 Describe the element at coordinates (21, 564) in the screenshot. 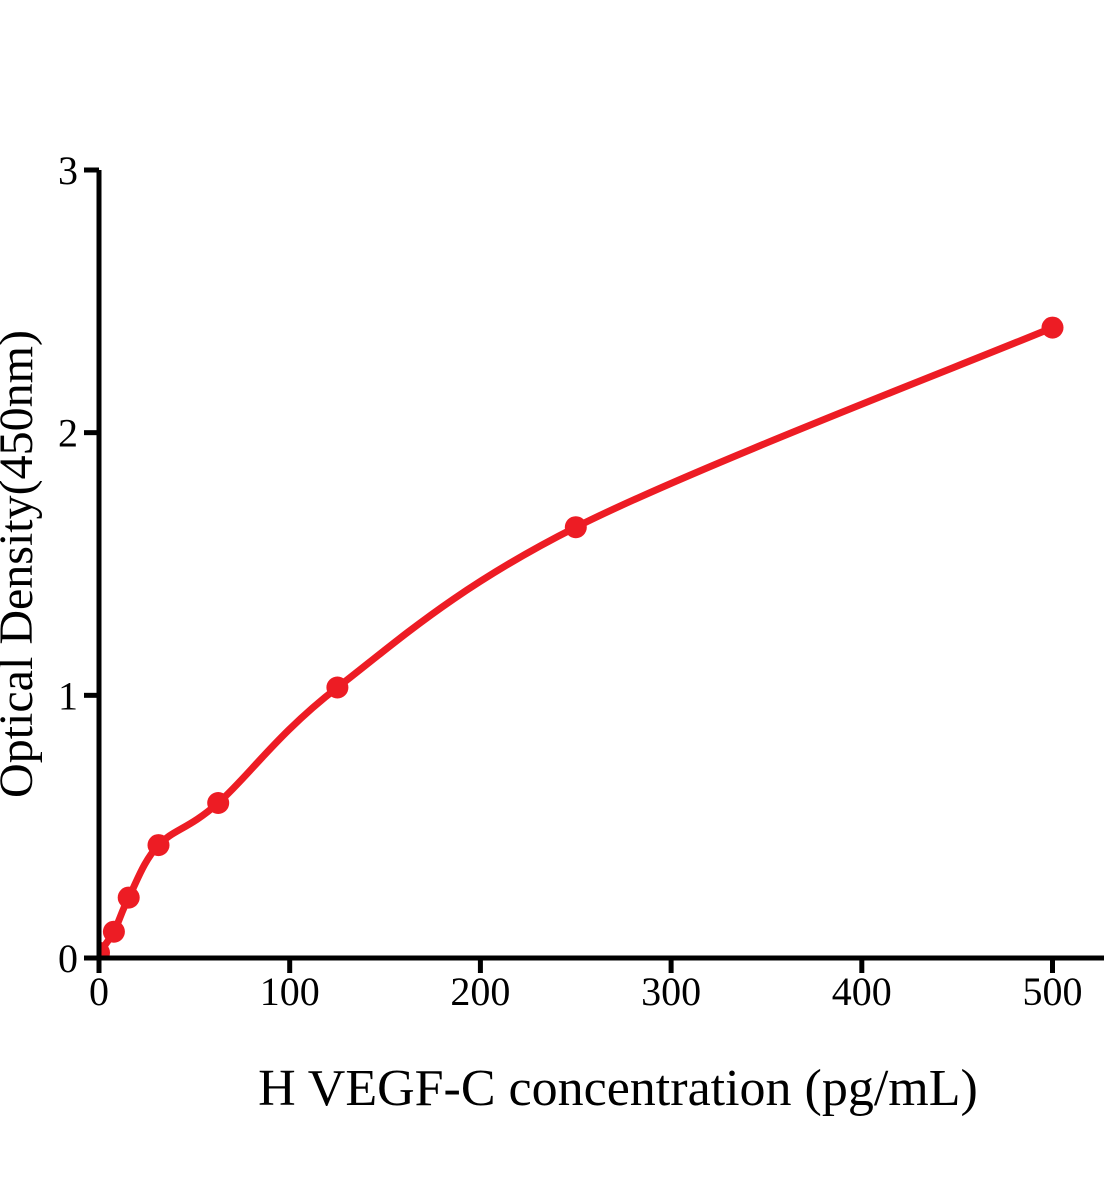

I see `y-axis-title: Optical Density(450nm)` at that location.